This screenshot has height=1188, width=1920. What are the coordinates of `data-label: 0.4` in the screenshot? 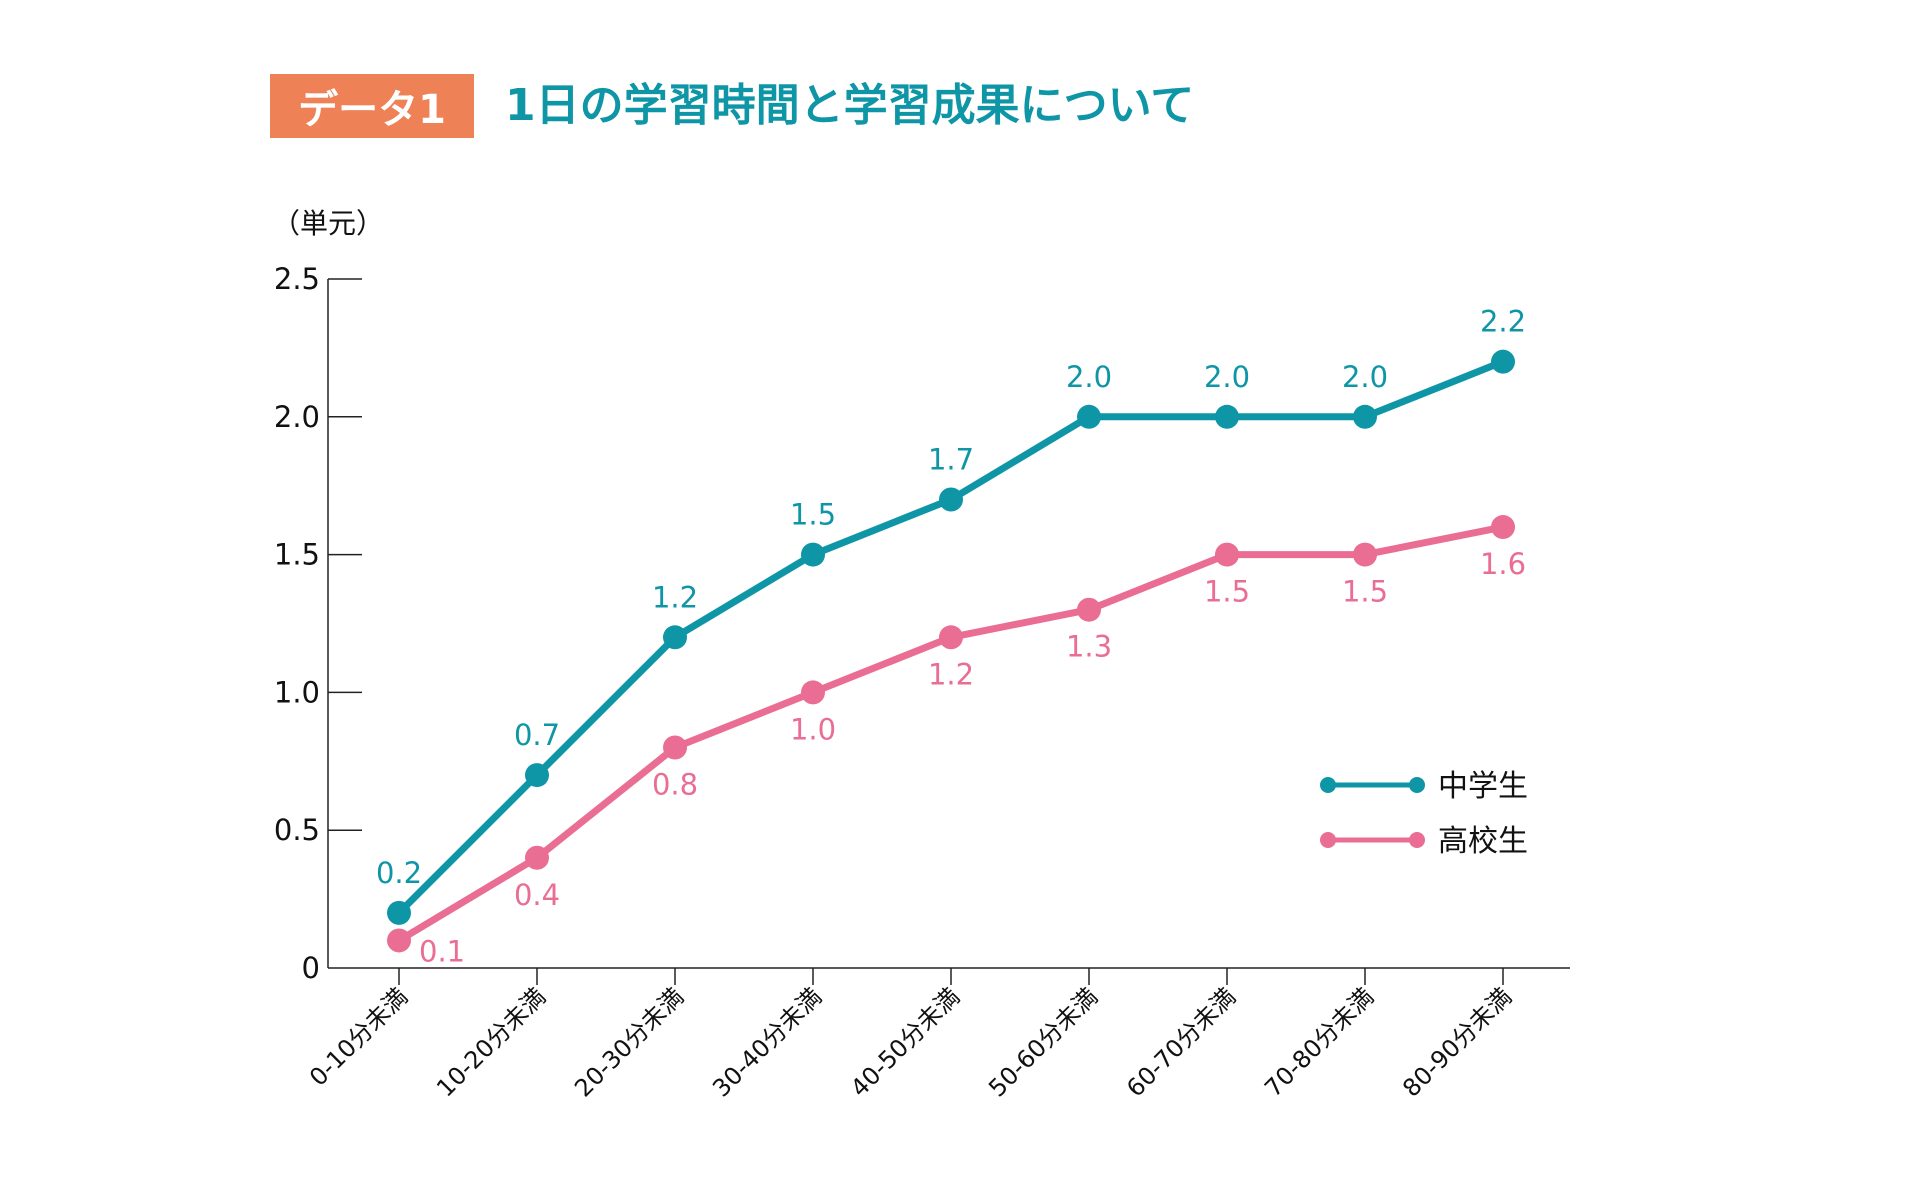 It's located at (537, 895).